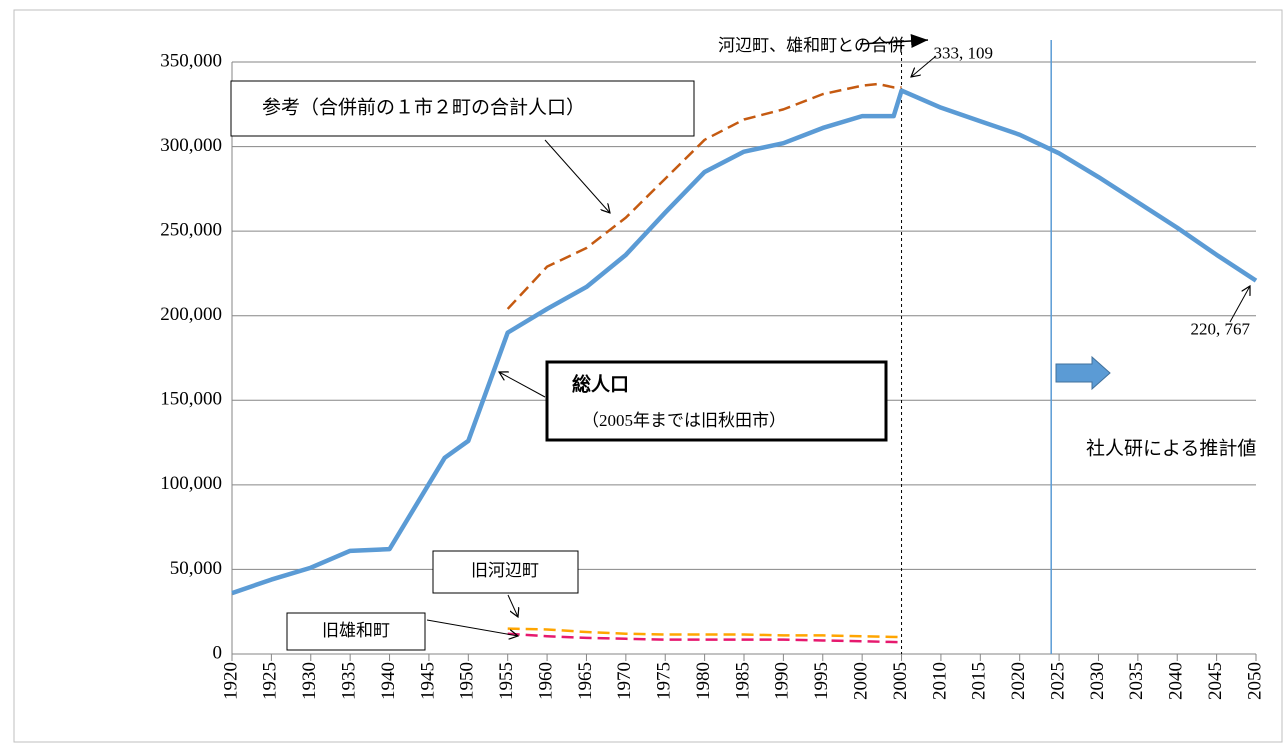  What do you see at coordinates (979, 681) in the screenshot?
I see `x-tick-label: 2015` at bounding box center [979, 681].